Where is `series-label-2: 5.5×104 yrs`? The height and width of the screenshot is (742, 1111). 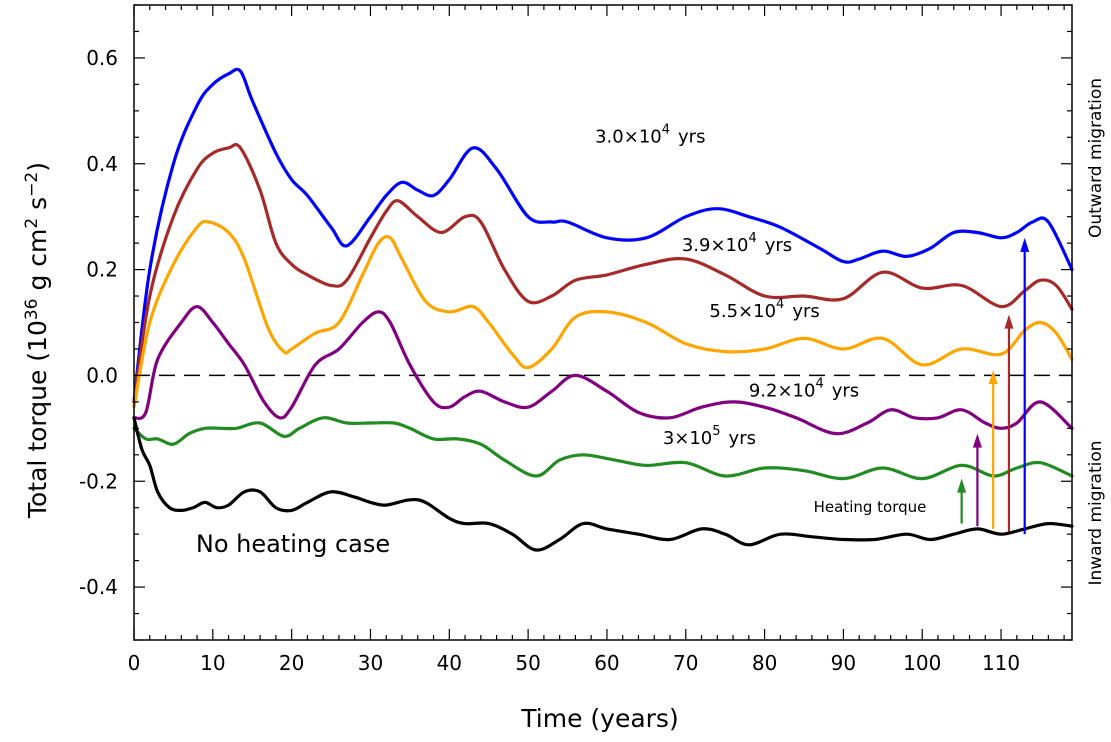
series-label-2: 5.5×104 yrs is located at coordinates (764, 309).